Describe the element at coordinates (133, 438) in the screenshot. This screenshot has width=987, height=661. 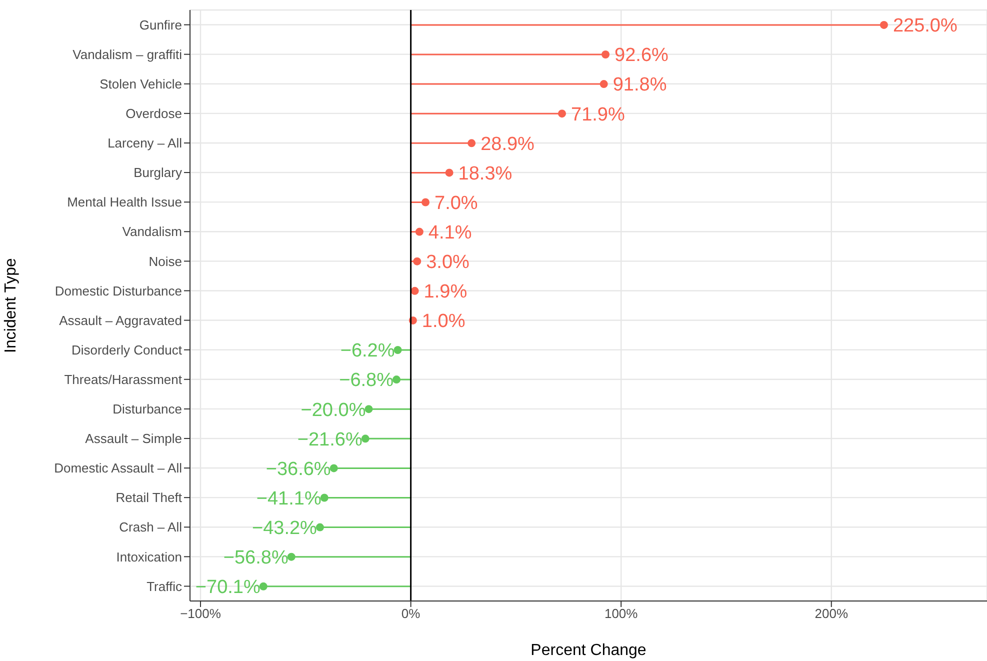
I see `y-tick-label: Assault – Simple` at that location.